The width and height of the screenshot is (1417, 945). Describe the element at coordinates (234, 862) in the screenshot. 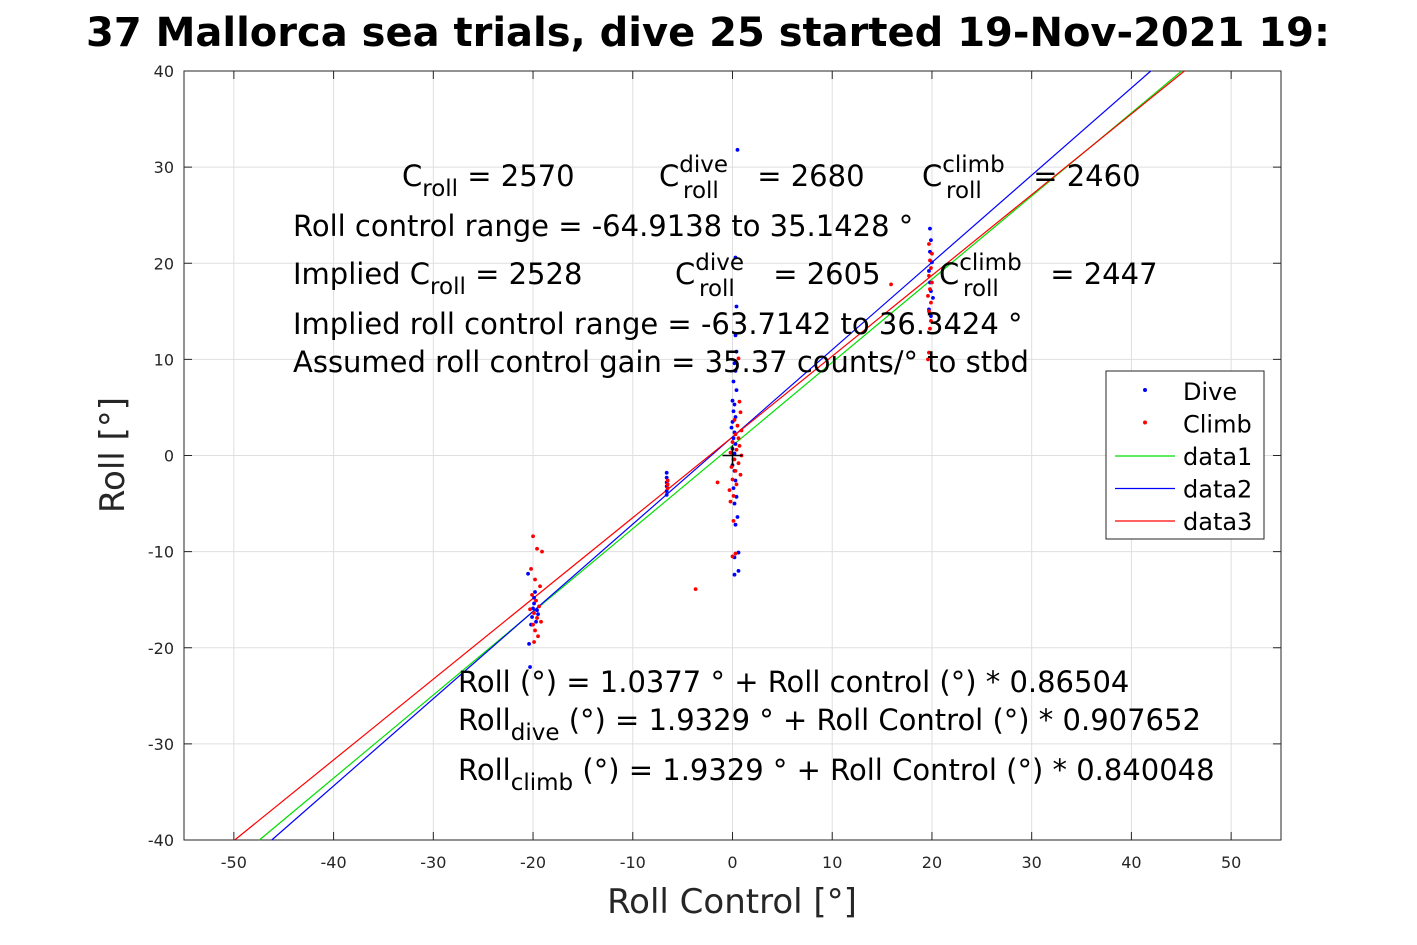

I see `x-tick-label: -50` at that location.